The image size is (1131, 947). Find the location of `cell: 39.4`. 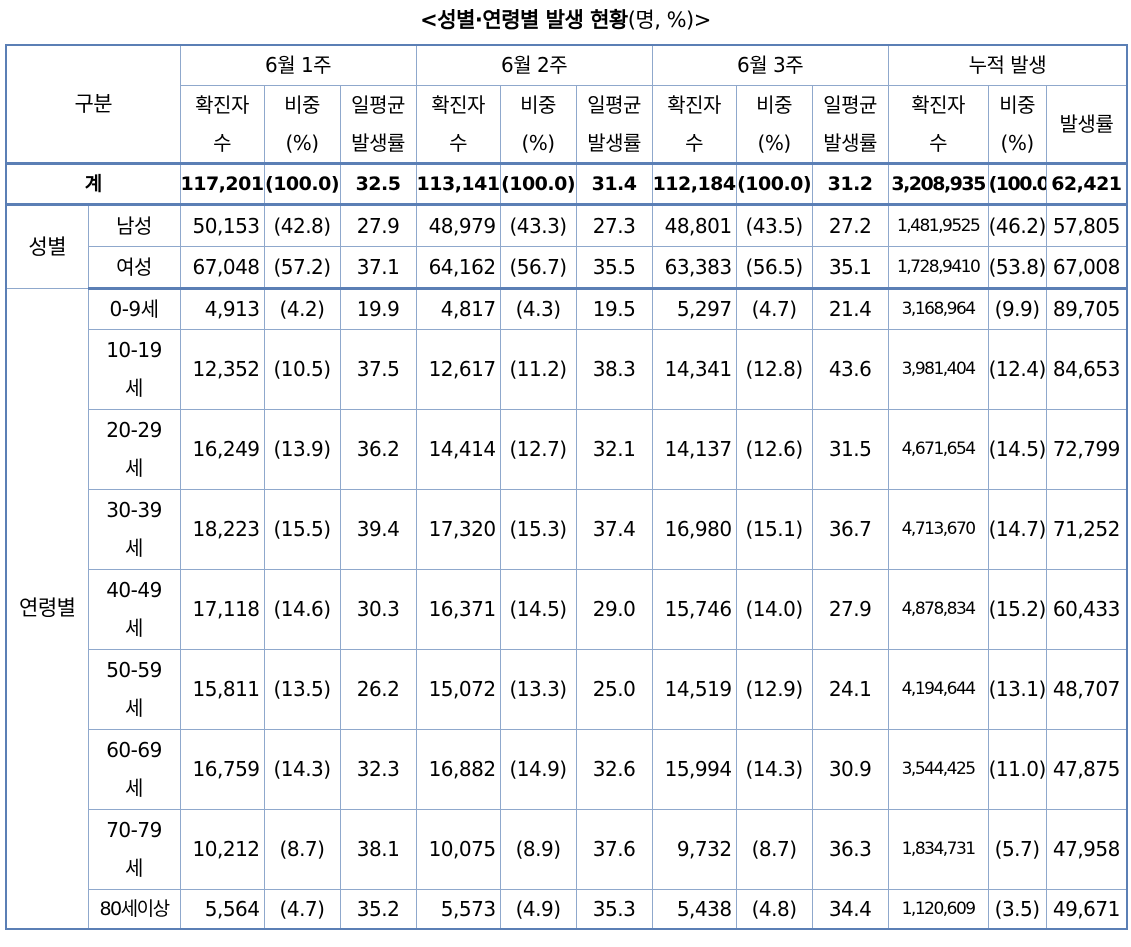

cell: 39.4 is located at coordinates (378, 529).